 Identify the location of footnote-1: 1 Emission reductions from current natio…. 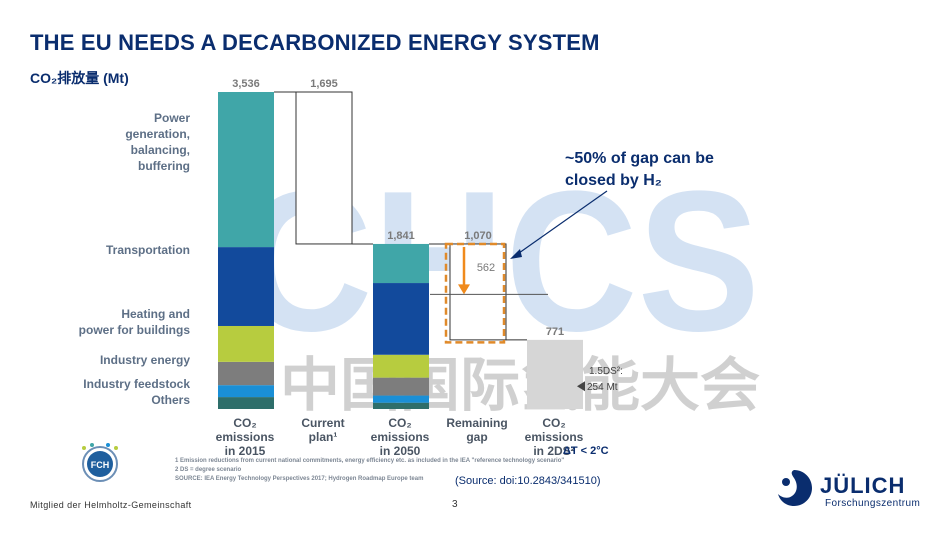
(370, 461).